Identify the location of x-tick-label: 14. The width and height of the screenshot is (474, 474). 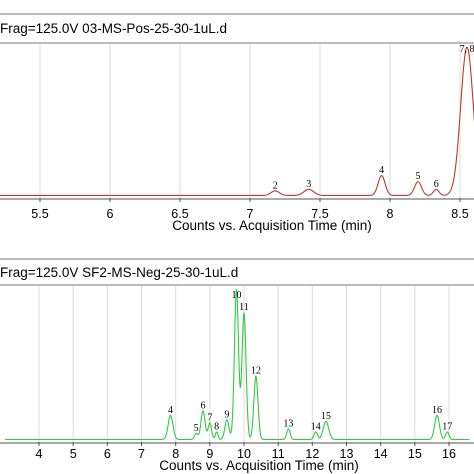
(381, 454).